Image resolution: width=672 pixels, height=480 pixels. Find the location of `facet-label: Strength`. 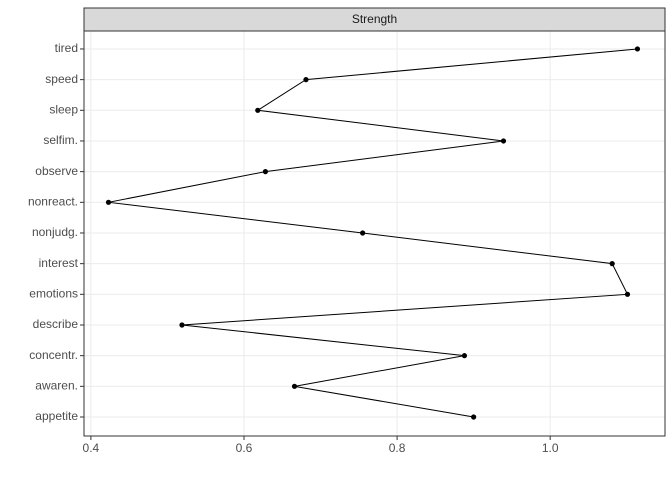

facet-label: Strength is located at coordinates (374, 19).